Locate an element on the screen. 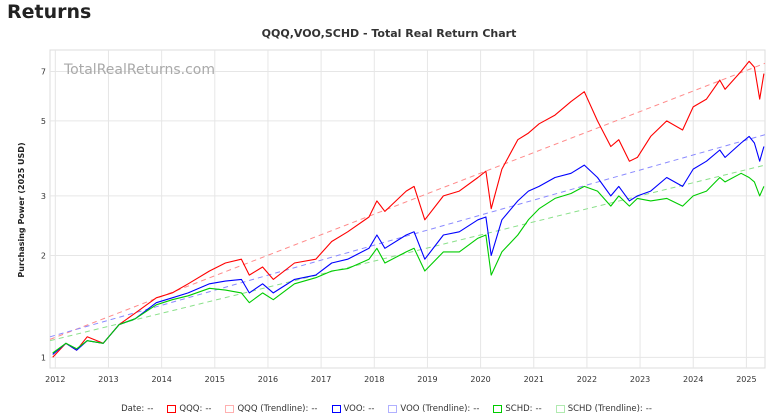  legend-value-schd-trendline: -- is located at coordinates (648, 409).